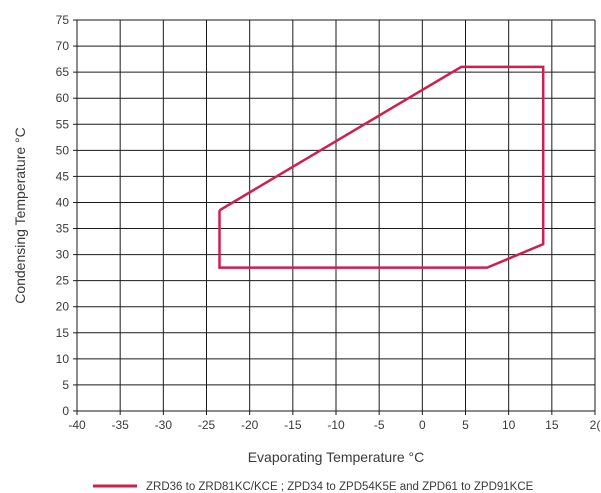 The image size is (601, 493). What do you see at coordinates (250, 425) in the screenshot?
I see `x-tick-label: -20` at bounding box center [250, 425].